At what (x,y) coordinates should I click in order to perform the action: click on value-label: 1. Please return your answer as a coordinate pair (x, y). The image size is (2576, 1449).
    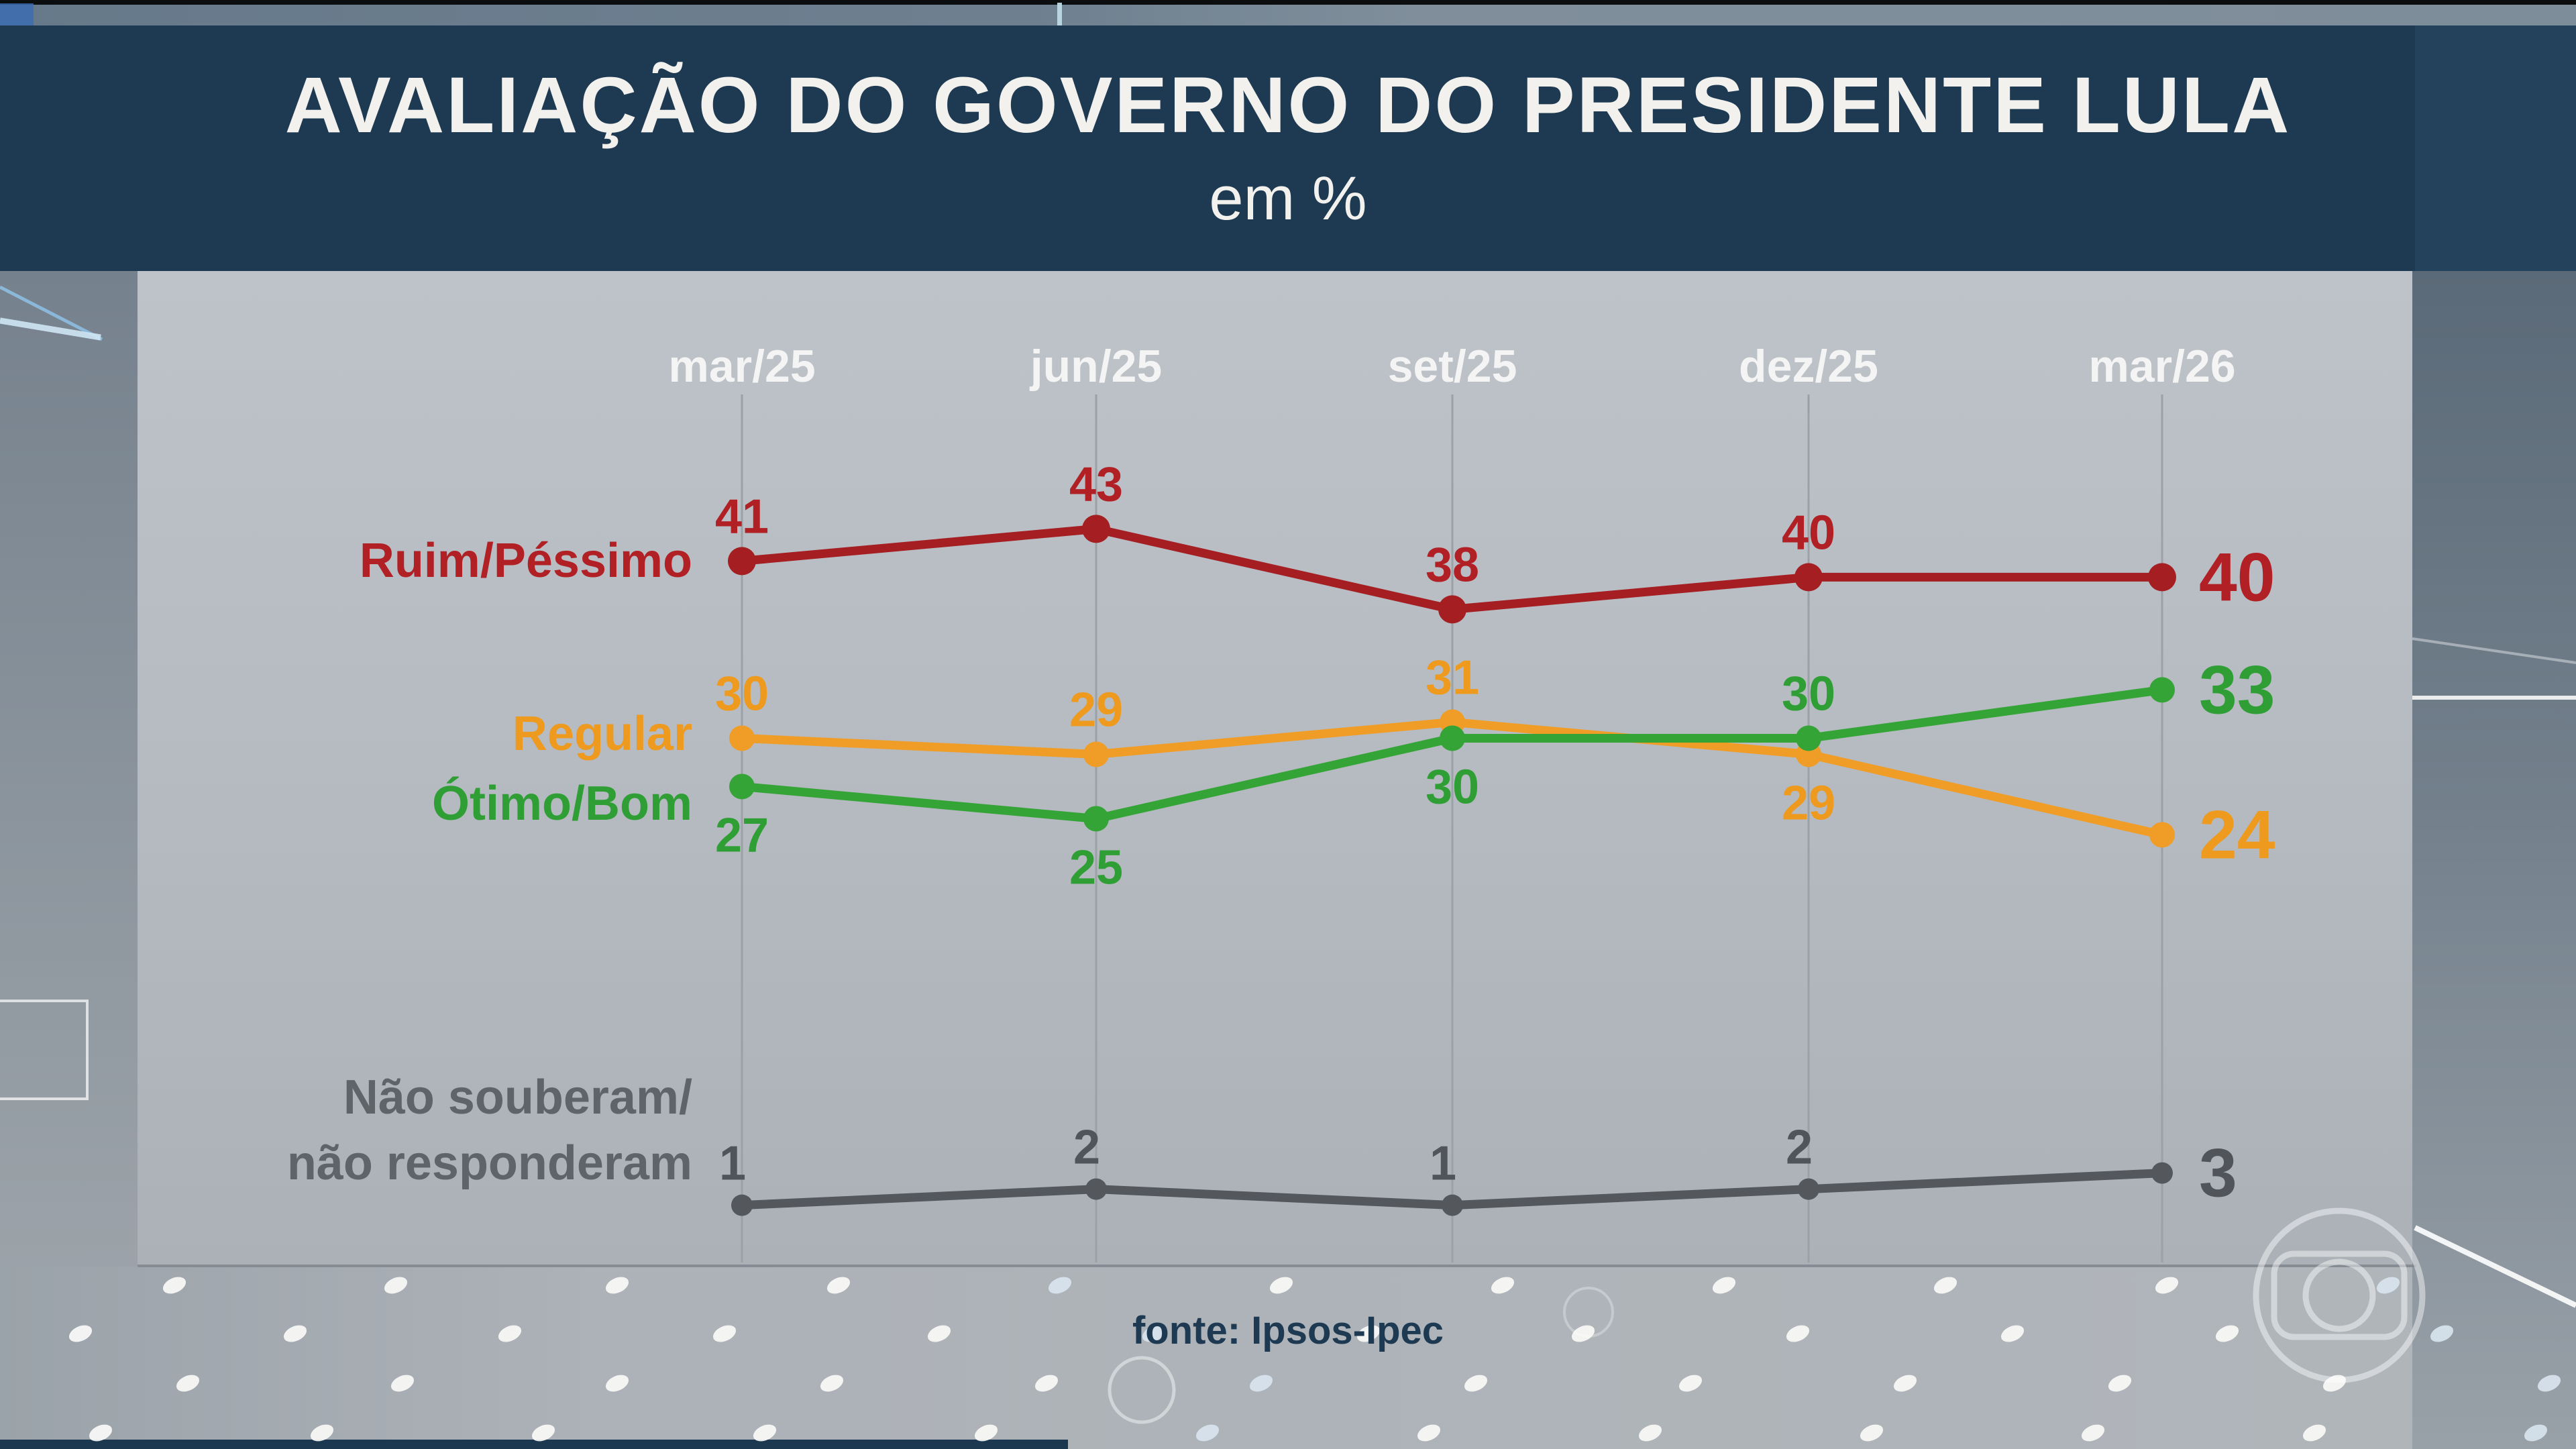
    Looking at the image, I should click on (1443, 1164).